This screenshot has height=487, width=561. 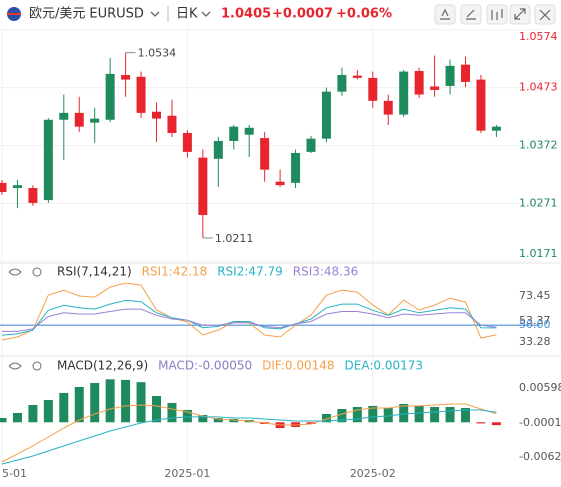 I want to click on y-tick-label: 73.45, so click(x=535, y=295).